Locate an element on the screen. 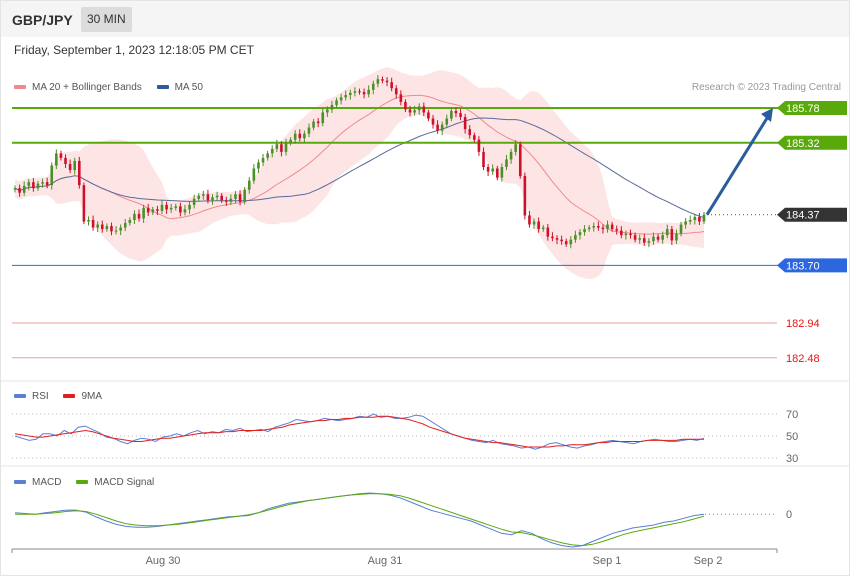 The width and height of the screenshot is (850, 576). level-label-182.48: 182.48 is located at coordinates (803, 359).